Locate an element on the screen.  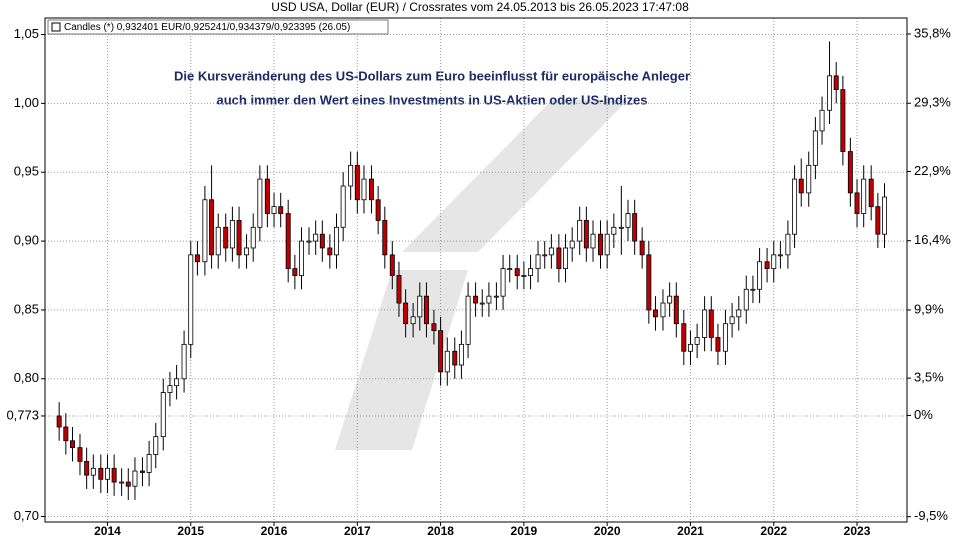
y2-tick-label: 22,9% is located at coordinates (932, 170).